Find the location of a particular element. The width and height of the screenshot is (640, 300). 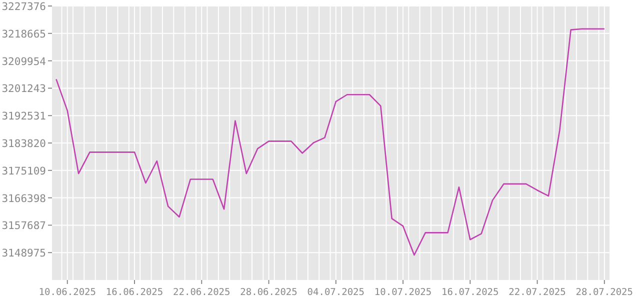

x-tick-label: 04.07.2025 is located at coordinates (335, 292).